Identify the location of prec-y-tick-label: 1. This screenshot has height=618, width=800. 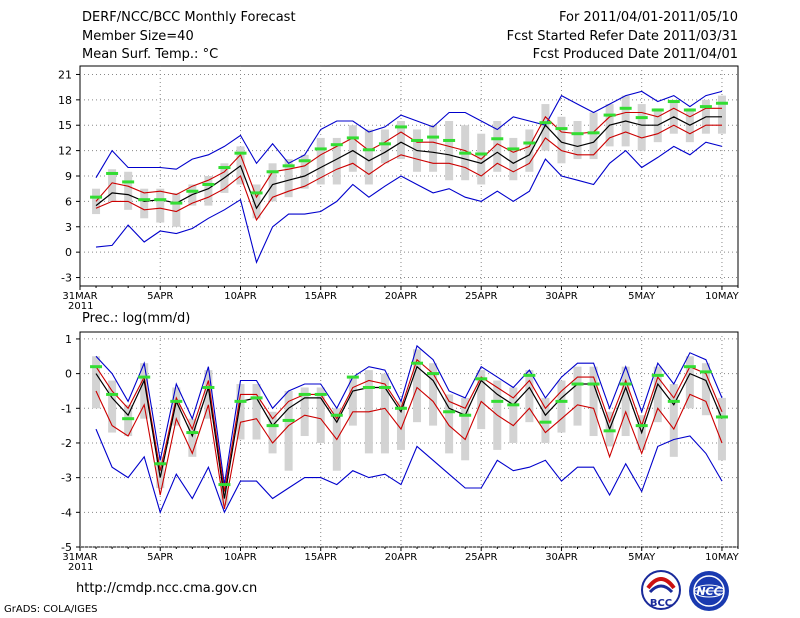
(68, 339).